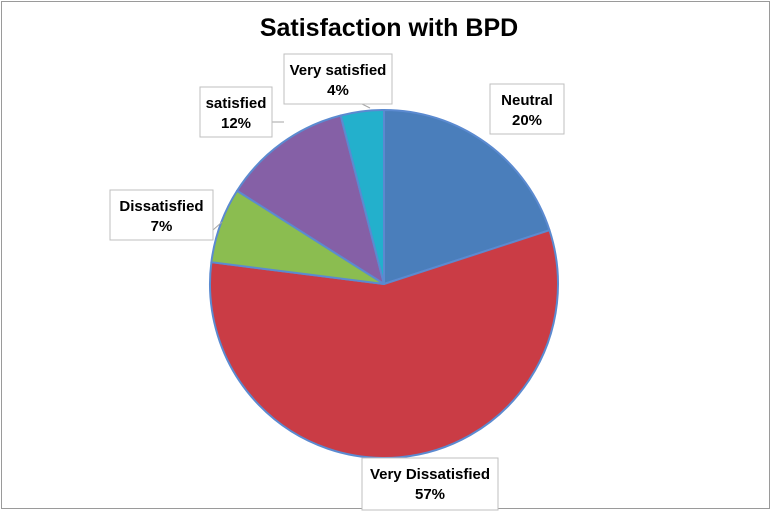  Describe the element at coordinates (161, 206) in the screenshot. I see `data-label-category: Dissatisfied` at that location.